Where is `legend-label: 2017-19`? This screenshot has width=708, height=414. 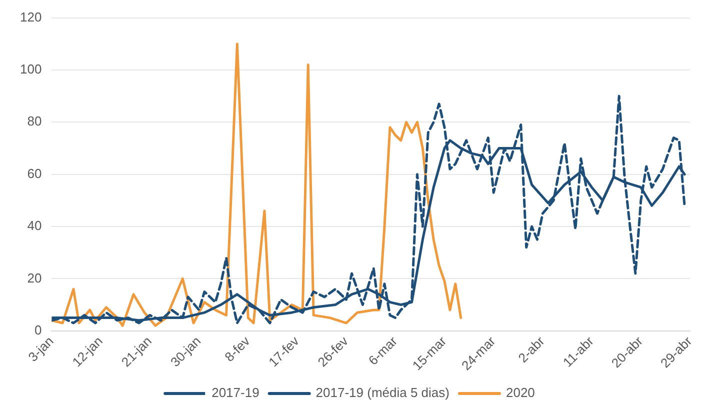 legend-label: 2017-19 is located at coordinates (236, 392).